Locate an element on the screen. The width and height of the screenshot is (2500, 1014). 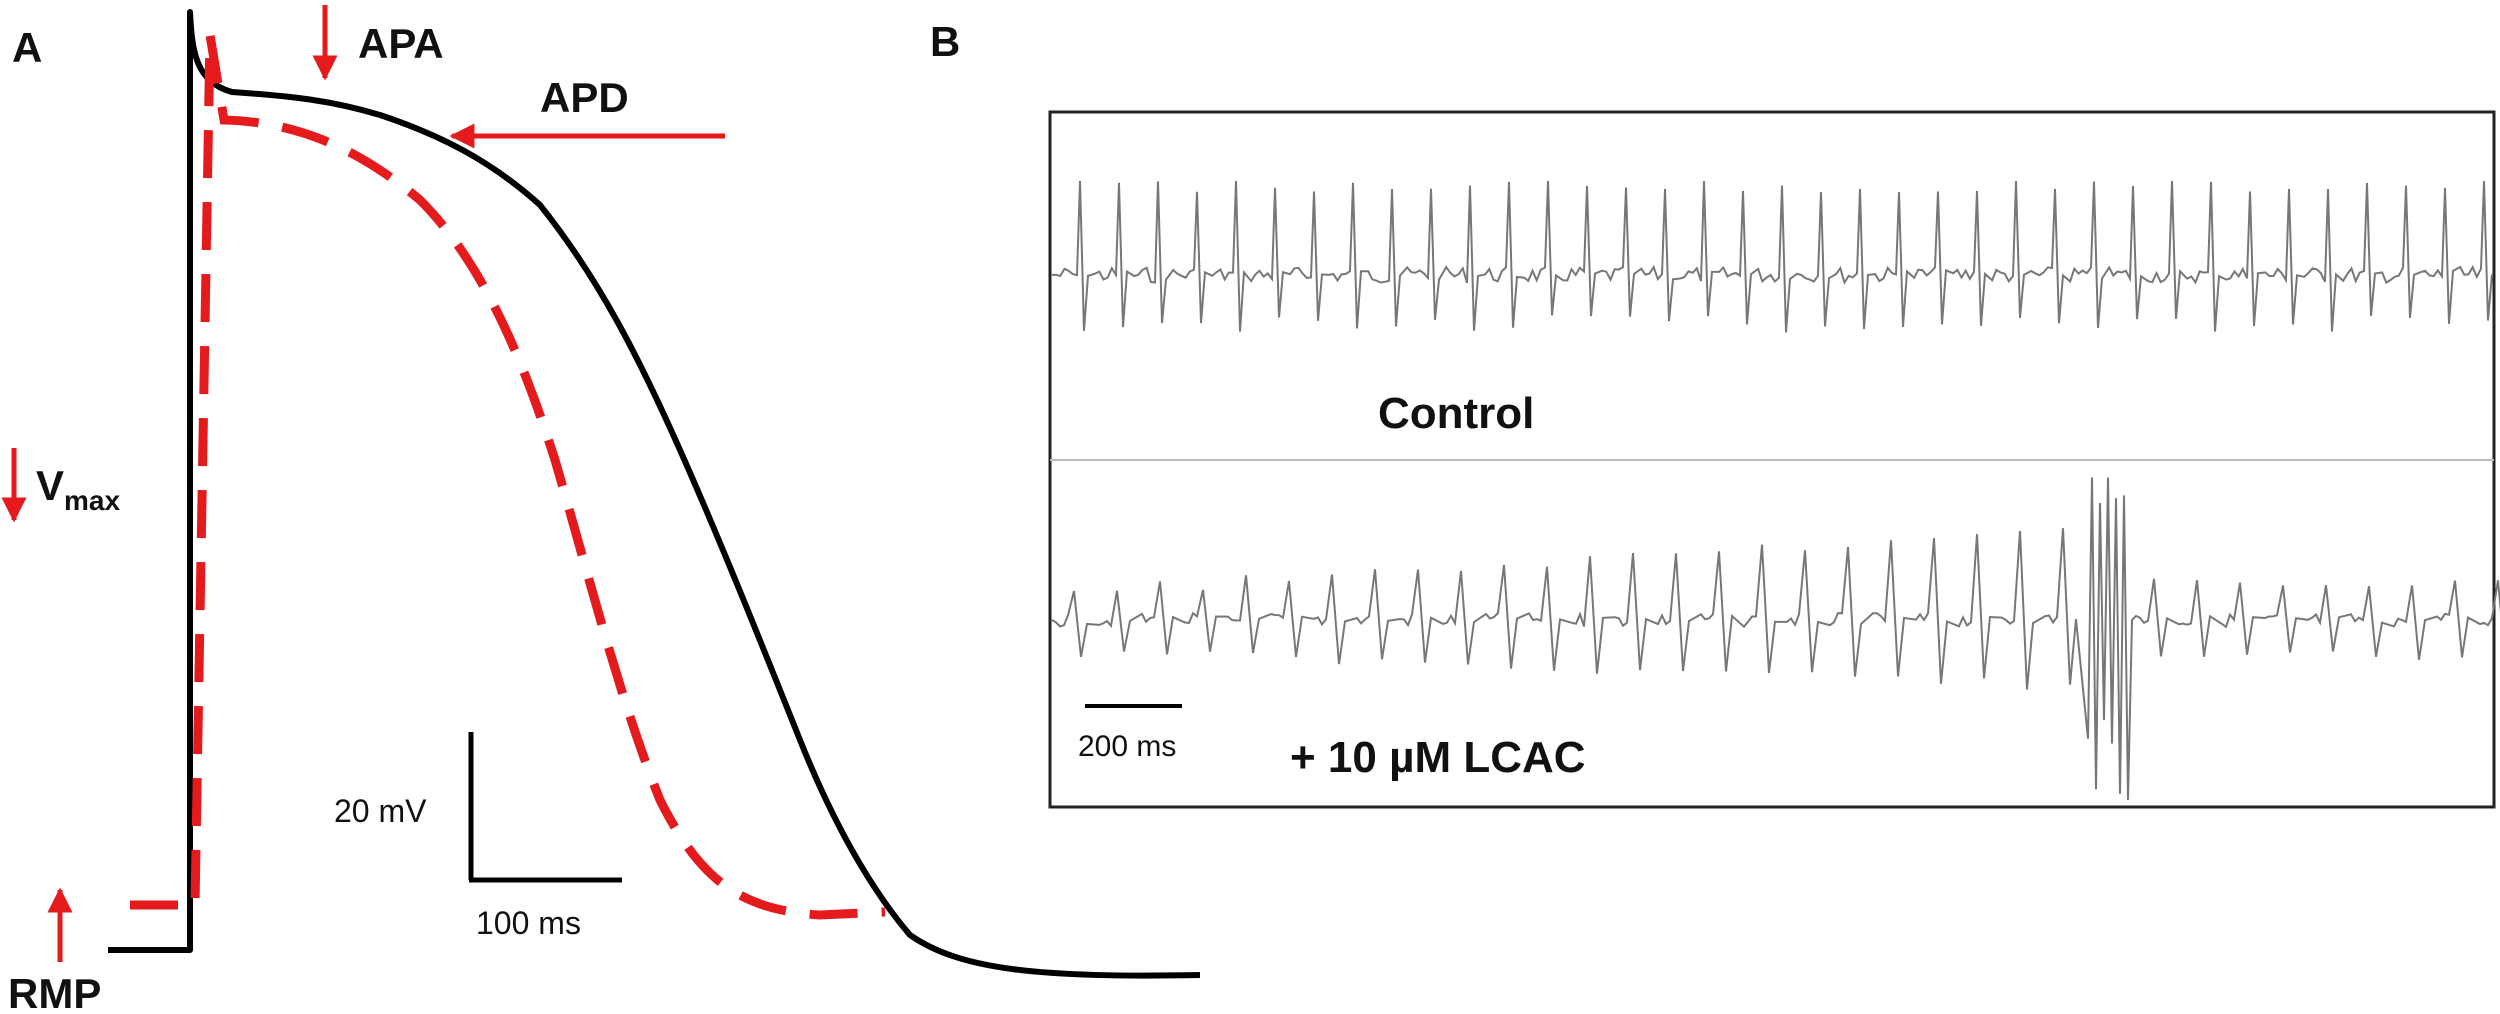
voltage-scale-label: 20 mV is located at coordinates (380, 811).